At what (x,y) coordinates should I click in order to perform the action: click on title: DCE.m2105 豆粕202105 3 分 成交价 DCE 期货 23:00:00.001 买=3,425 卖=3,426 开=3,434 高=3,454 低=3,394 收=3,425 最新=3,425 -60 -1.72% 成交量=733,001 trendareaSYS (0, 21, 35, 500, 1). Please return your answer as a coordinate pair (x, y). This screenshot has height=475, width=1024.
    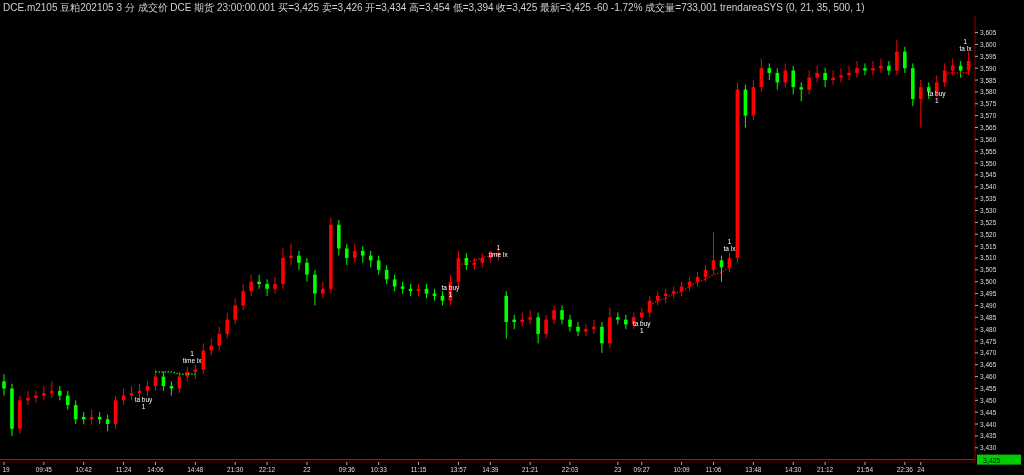
    Looking at the image, I should click on (434, 7).